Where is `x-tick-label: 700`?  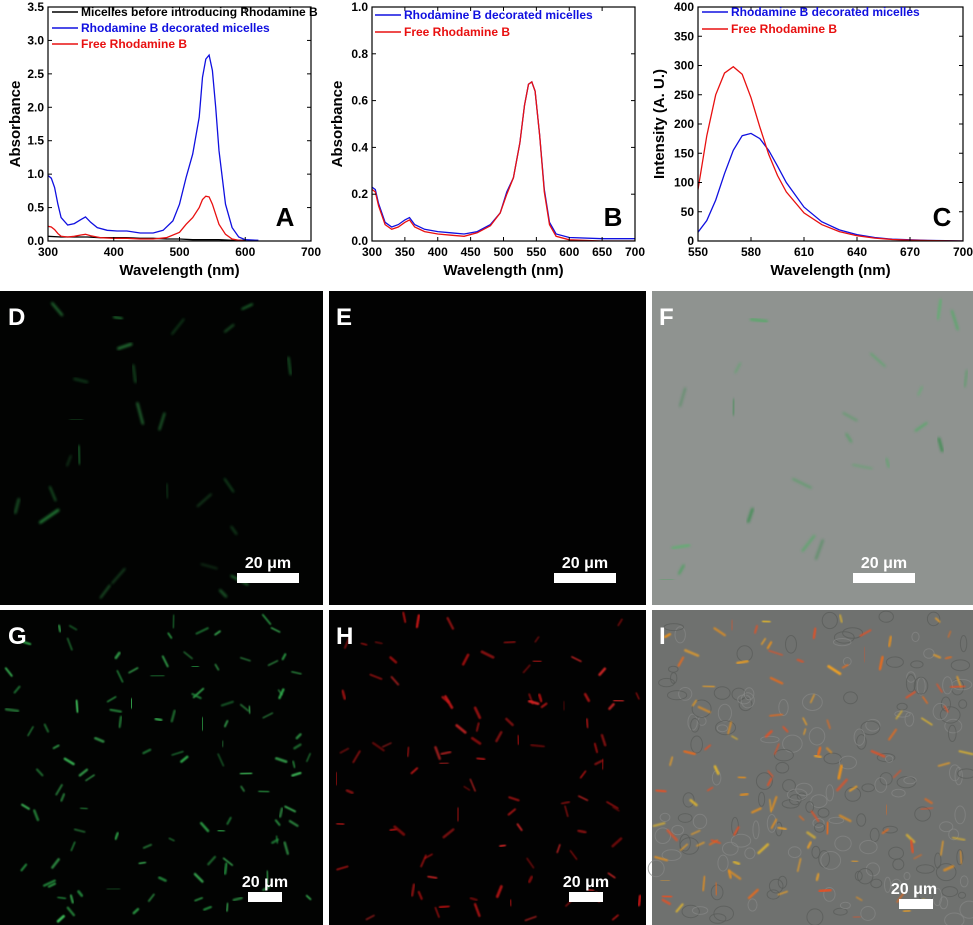
x-tick-label: 700 is located at coordinates (311, 252).